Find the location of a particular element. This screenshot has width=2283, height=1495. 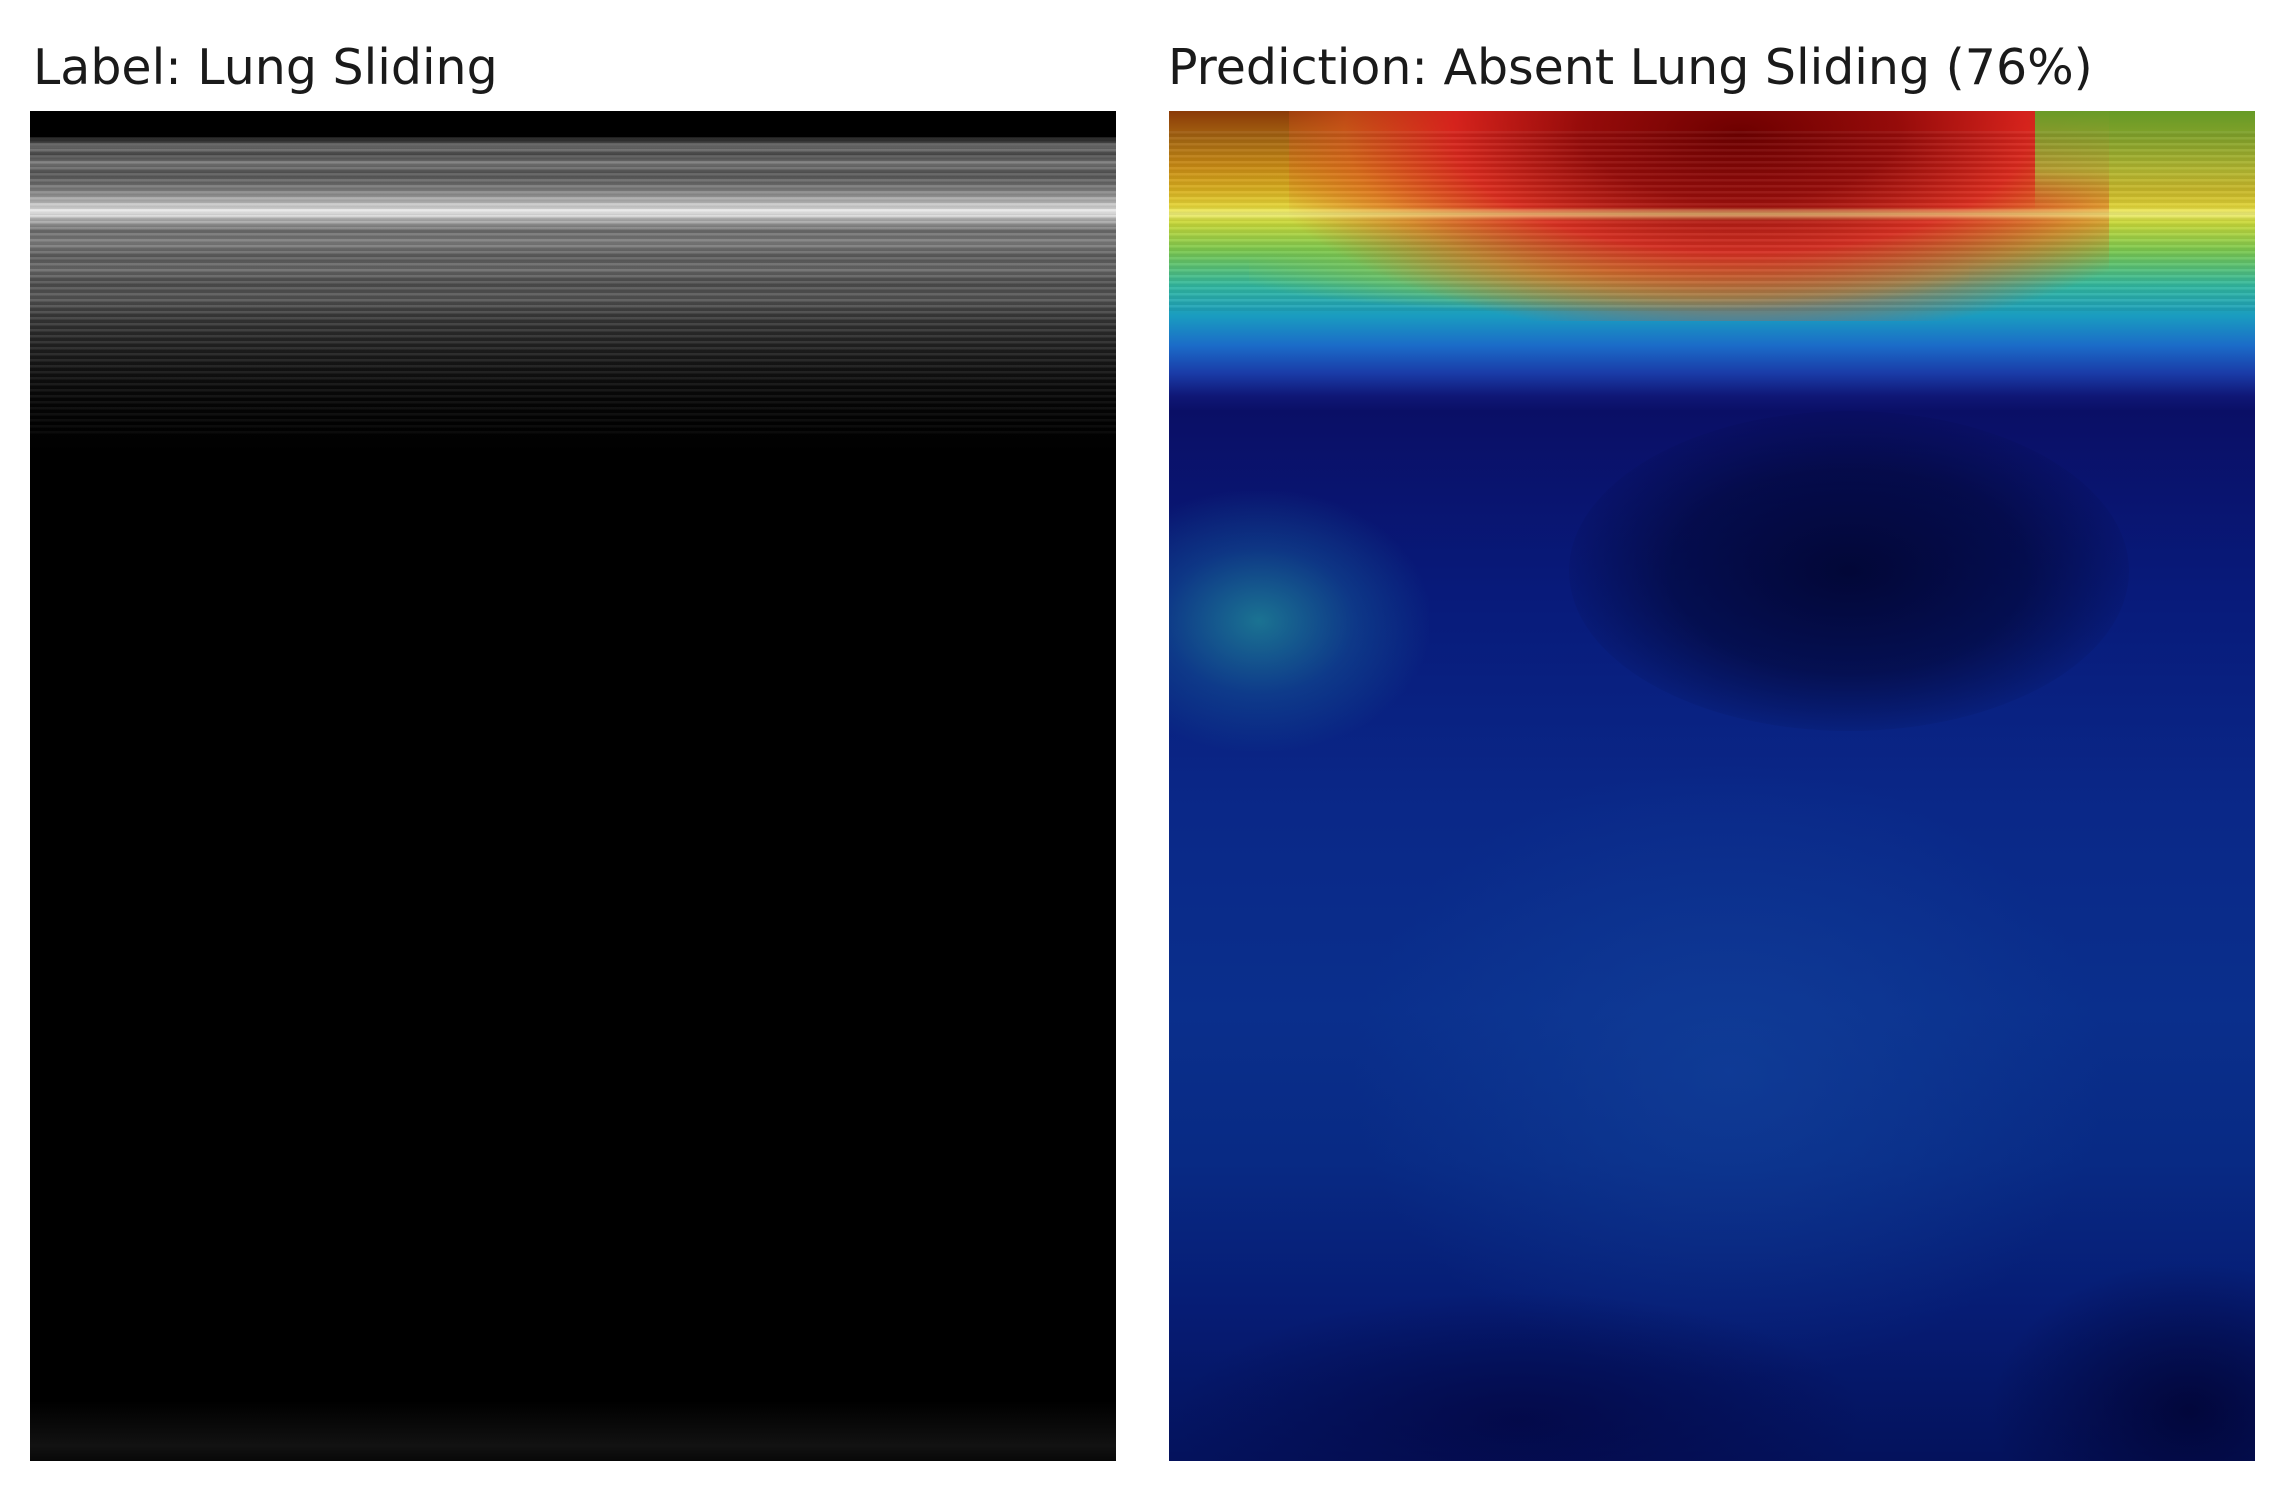

left-panel-title: Label: Lung Sliding is located at coordinates (265, 67).